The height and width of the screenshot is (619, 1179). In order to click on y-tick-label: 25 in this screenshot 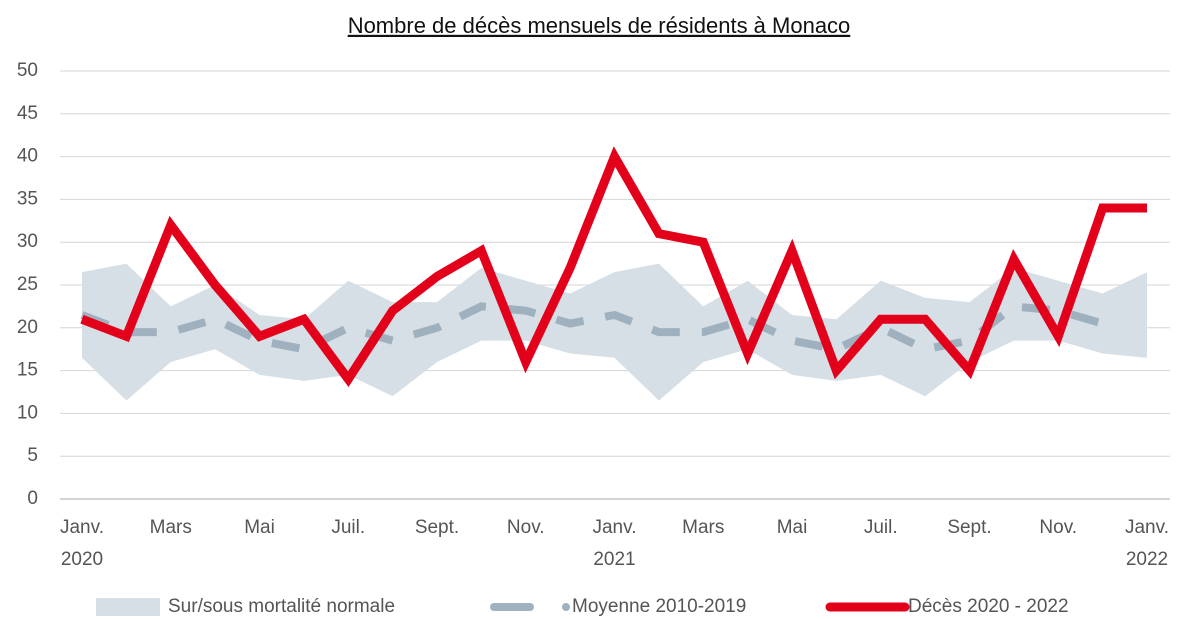, I will do `click(27, 284)`.